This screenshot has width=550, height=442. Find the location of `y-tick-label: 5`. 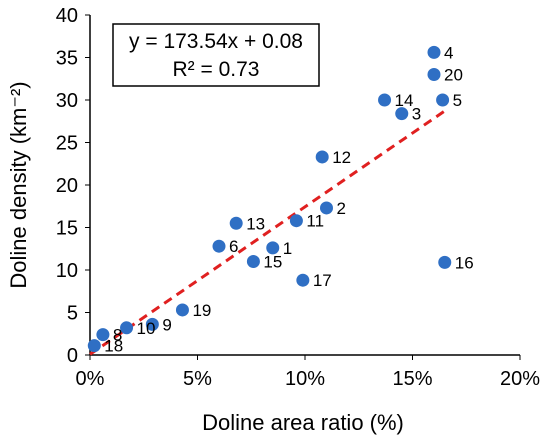

y-tick-label: 5 is located at coordinates (72, 314).